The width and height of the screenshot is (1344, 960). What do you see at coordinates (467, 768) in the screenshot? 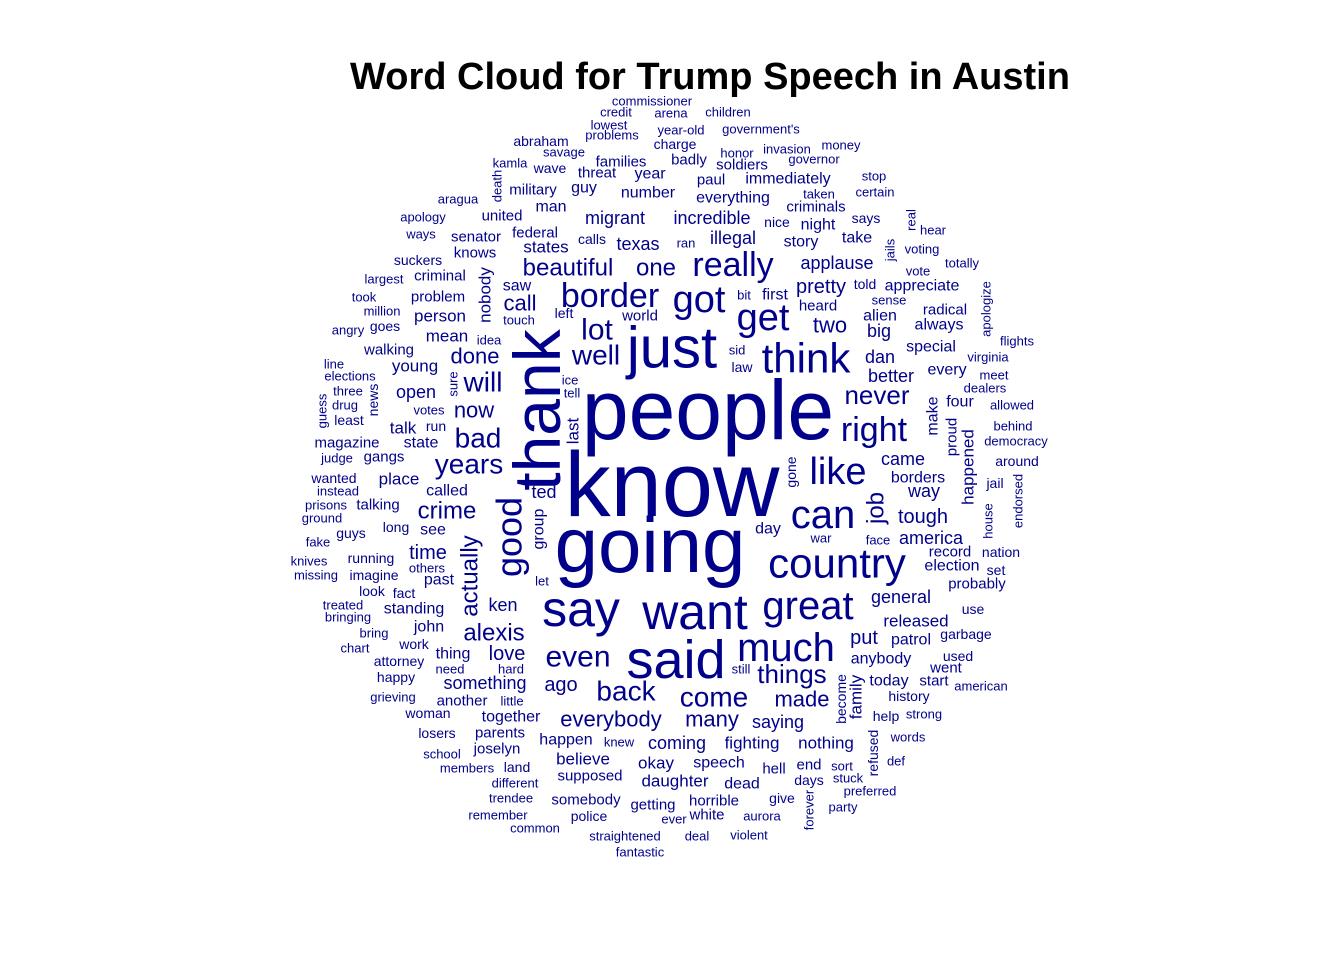
I see `word-members: members` at bounding box center [467, 768].